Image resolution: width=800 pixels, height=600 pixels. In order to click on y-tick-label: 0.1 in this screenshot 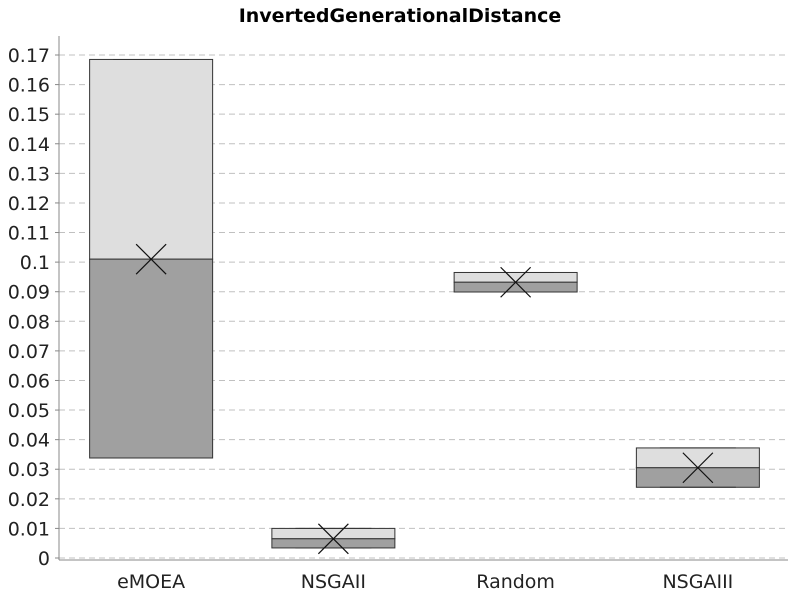, I will do `click(35, 263)`.